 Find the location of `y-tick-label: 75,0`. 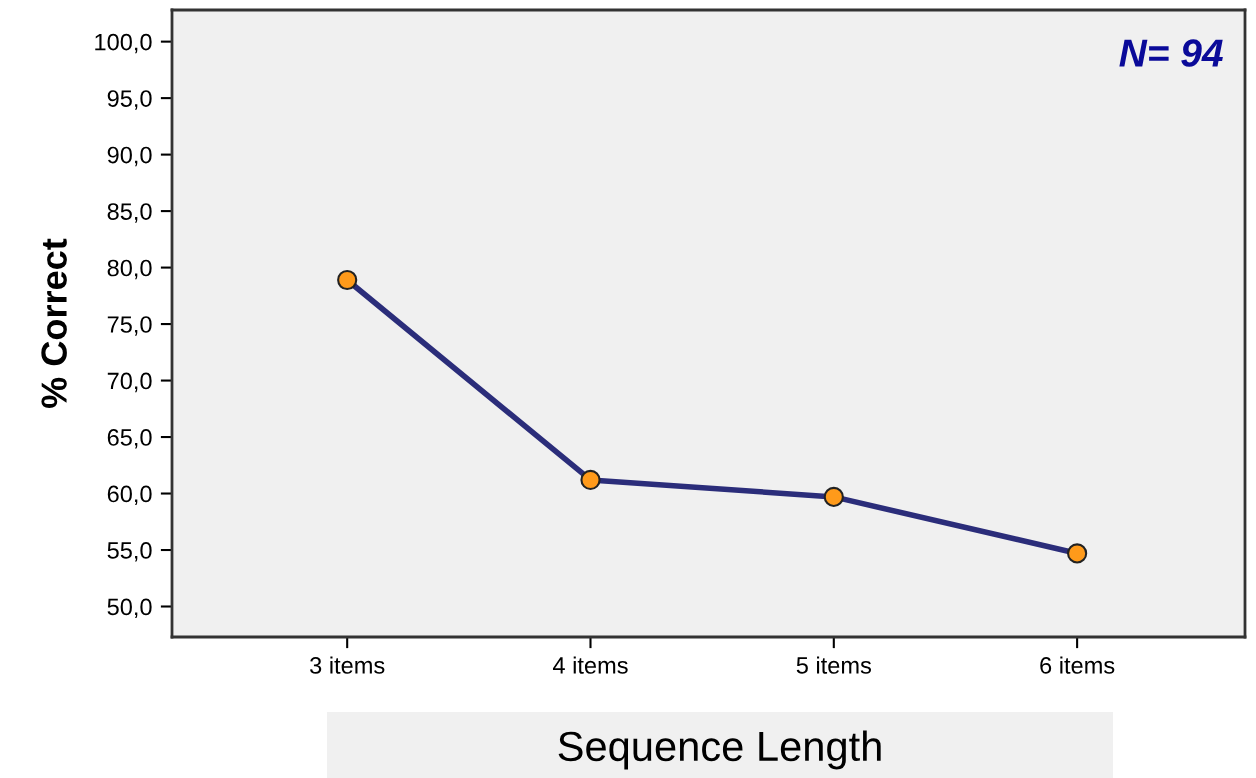

y-tick-label: 75,0 is located at coordinates (129, 326).